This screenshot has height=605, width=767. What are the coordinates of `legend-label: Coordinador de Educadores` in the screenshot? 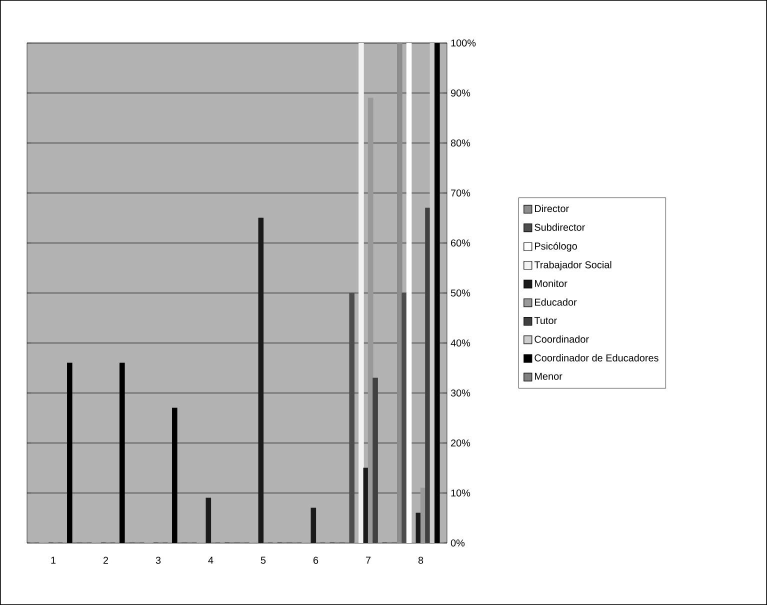 It's located at (596, 358).